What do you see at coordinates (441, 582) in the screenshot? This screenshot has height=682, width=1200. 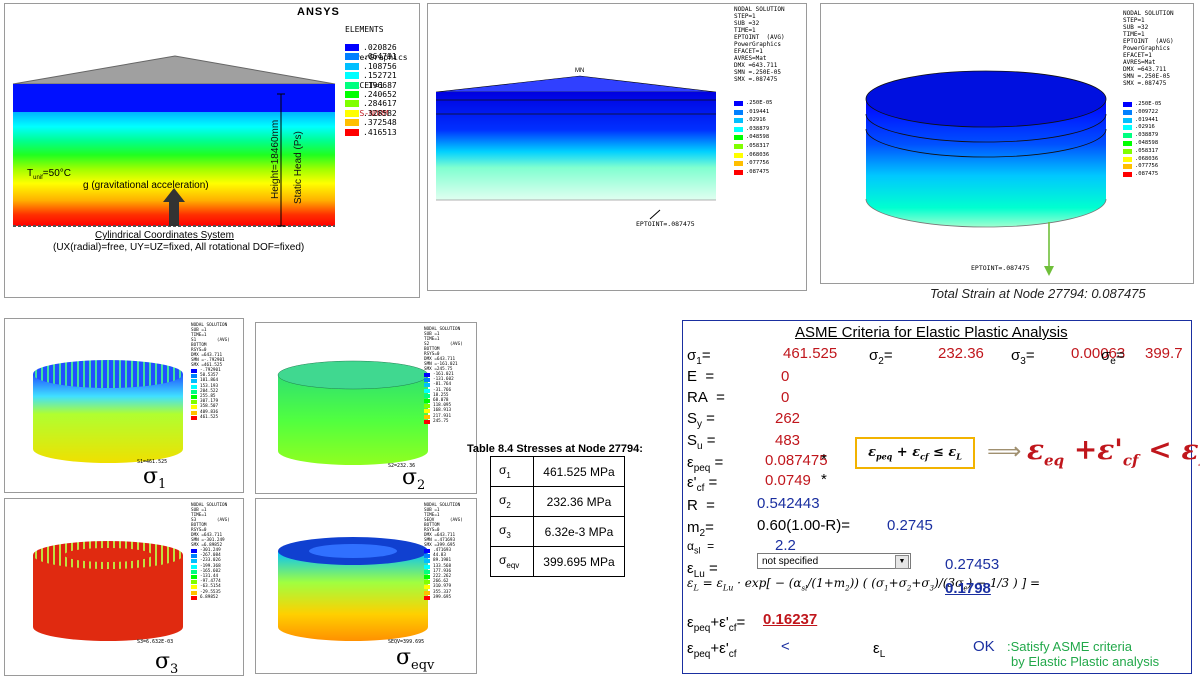 I see `legend-value: 266.62` at bounding box center [441, 582].